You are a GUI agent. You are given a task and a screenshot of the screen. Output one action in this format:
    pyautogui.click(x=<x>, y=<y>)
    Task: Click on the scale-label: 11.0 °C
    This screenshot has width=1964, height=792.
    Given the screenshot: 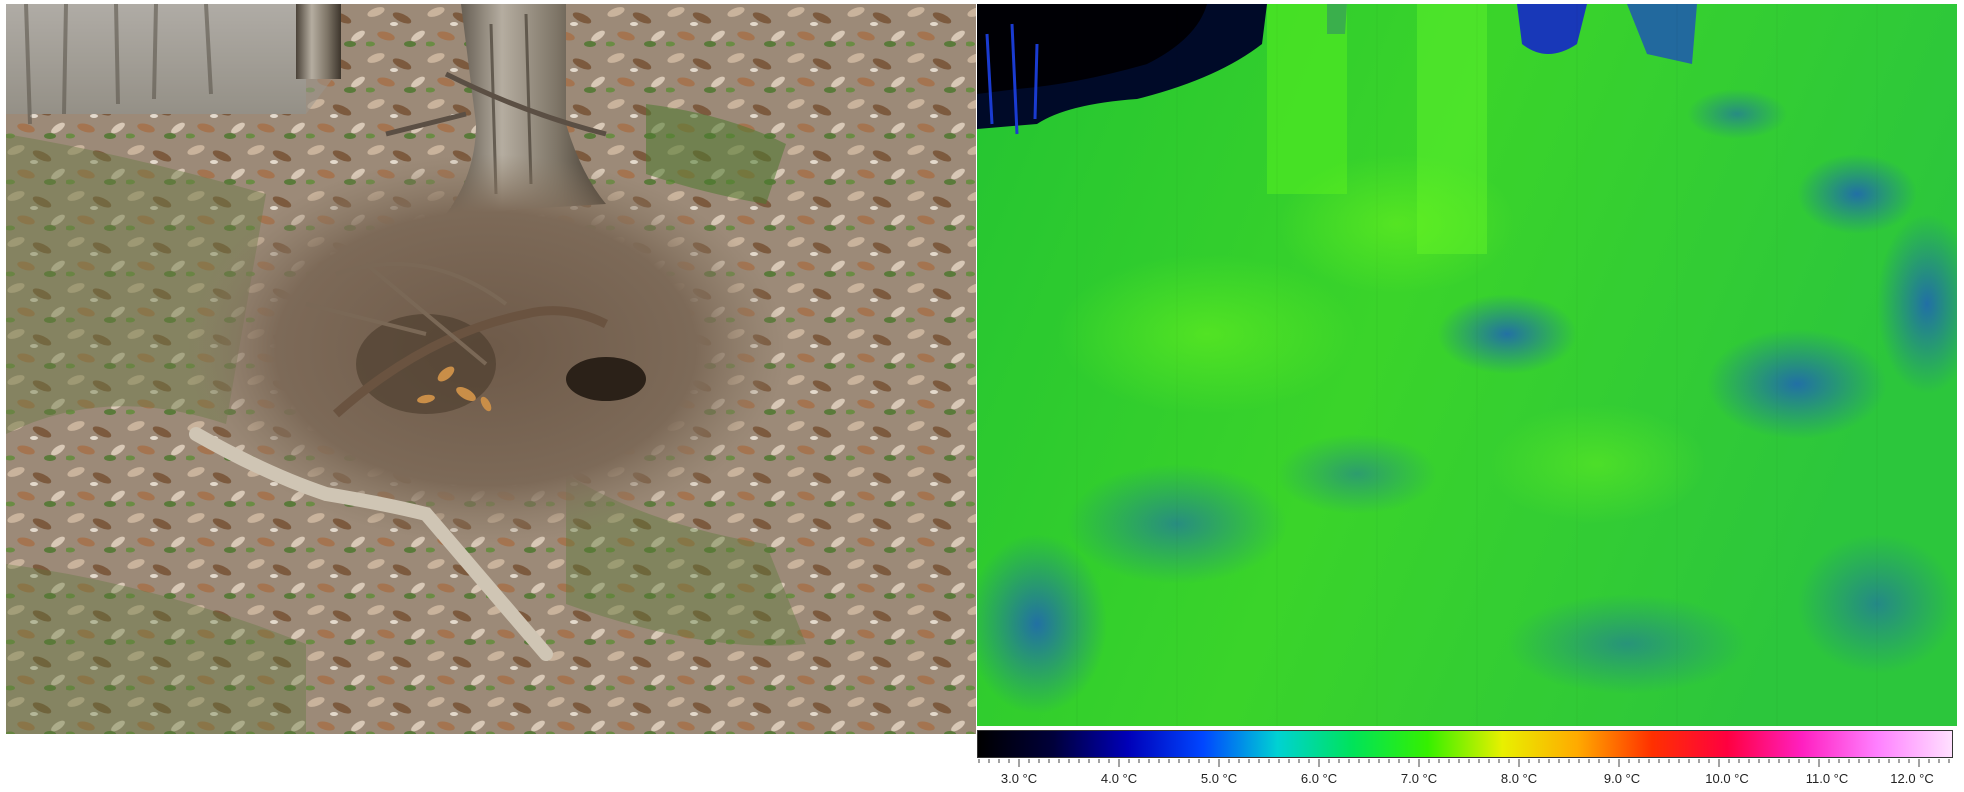 What is the action you would take?
    pyautogui.click(x=1827, y=778)
    